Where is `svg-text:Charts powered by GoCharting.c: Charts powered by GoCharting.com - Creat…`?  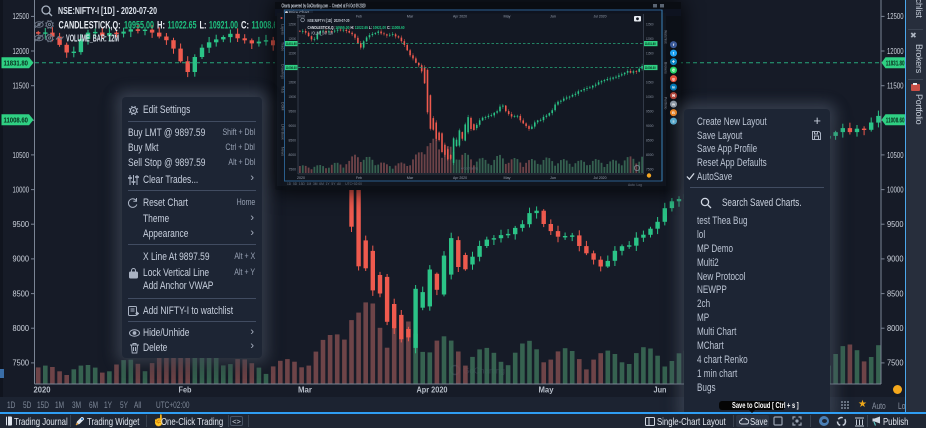
svg-text:Charts powered by GoCharting.c: Charts powered by GoCharting.com - Creat… is located at coordinates (324, 7).